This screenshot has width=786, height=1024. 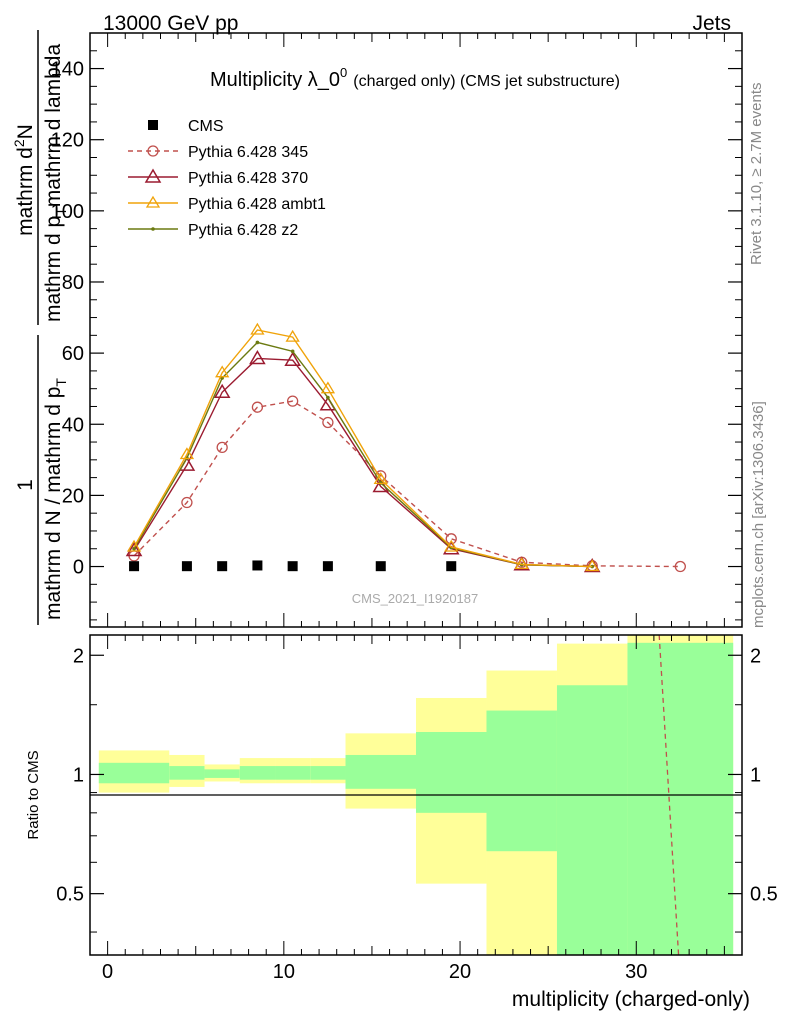 What do you see at coordinates (764, 895) in the screenshot?
I see `ratio-y-tick-label-right: 0.5` at bounding box center [764, 895].